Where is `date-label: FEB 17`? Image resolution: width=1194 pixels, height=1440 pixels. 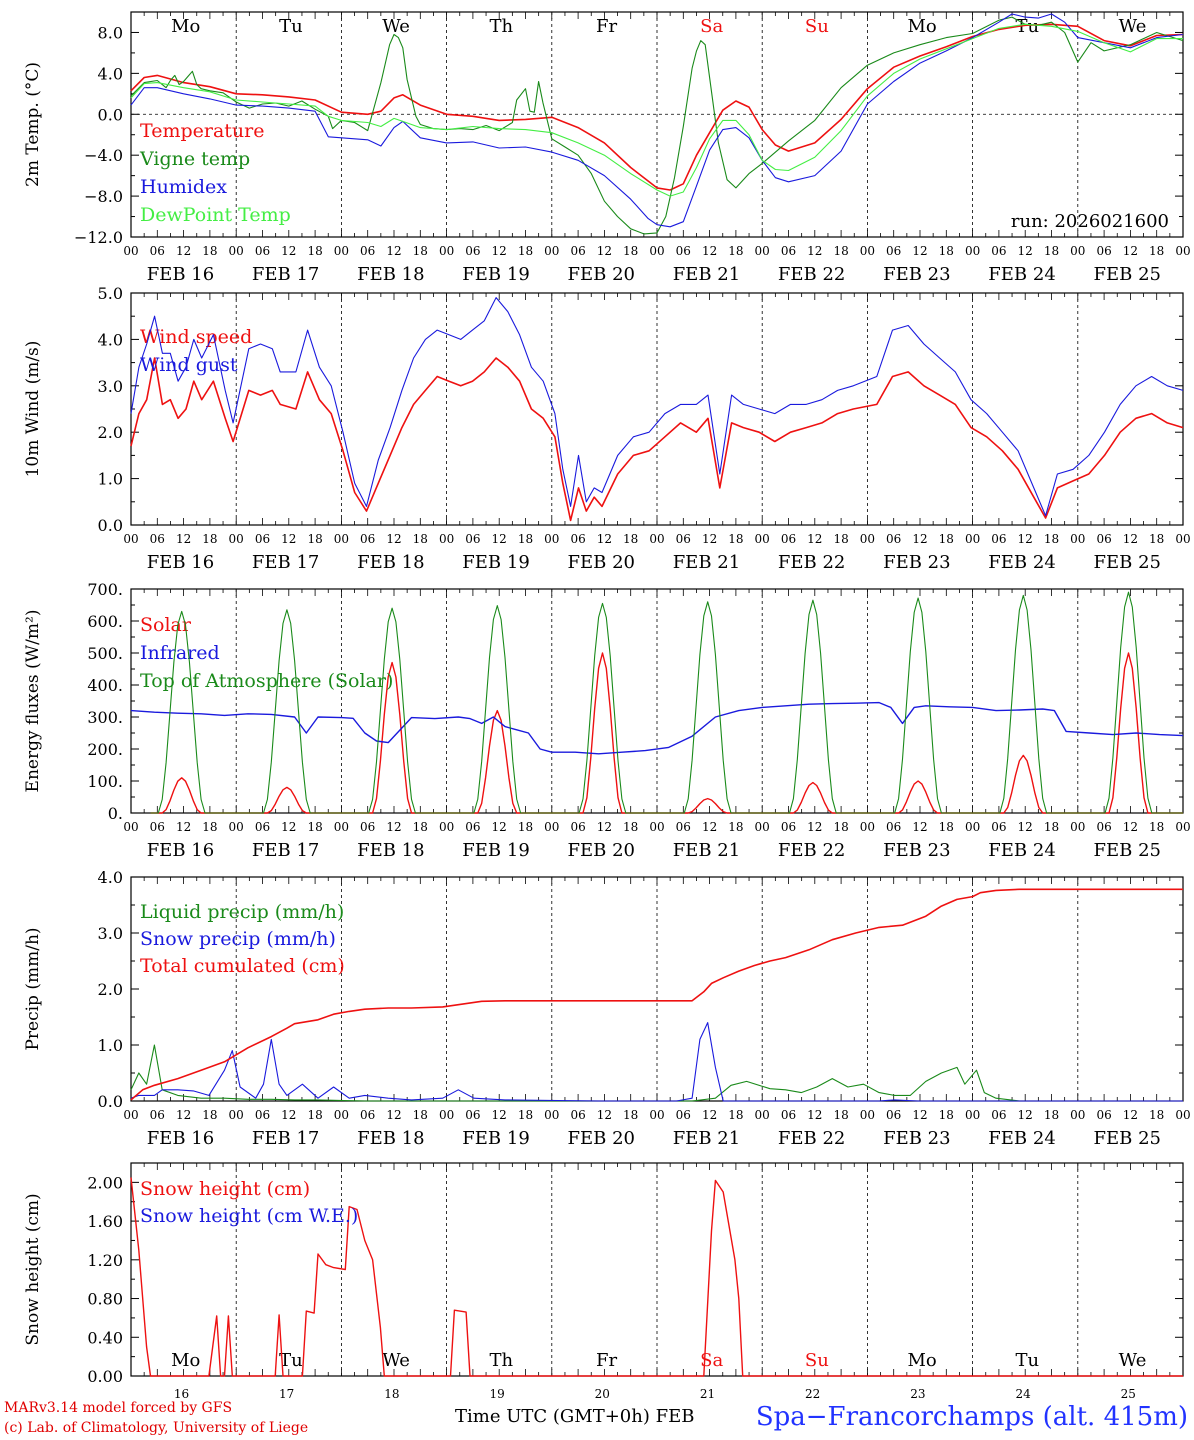 date-label: FEB 17 is located at coordinates (285, 562).